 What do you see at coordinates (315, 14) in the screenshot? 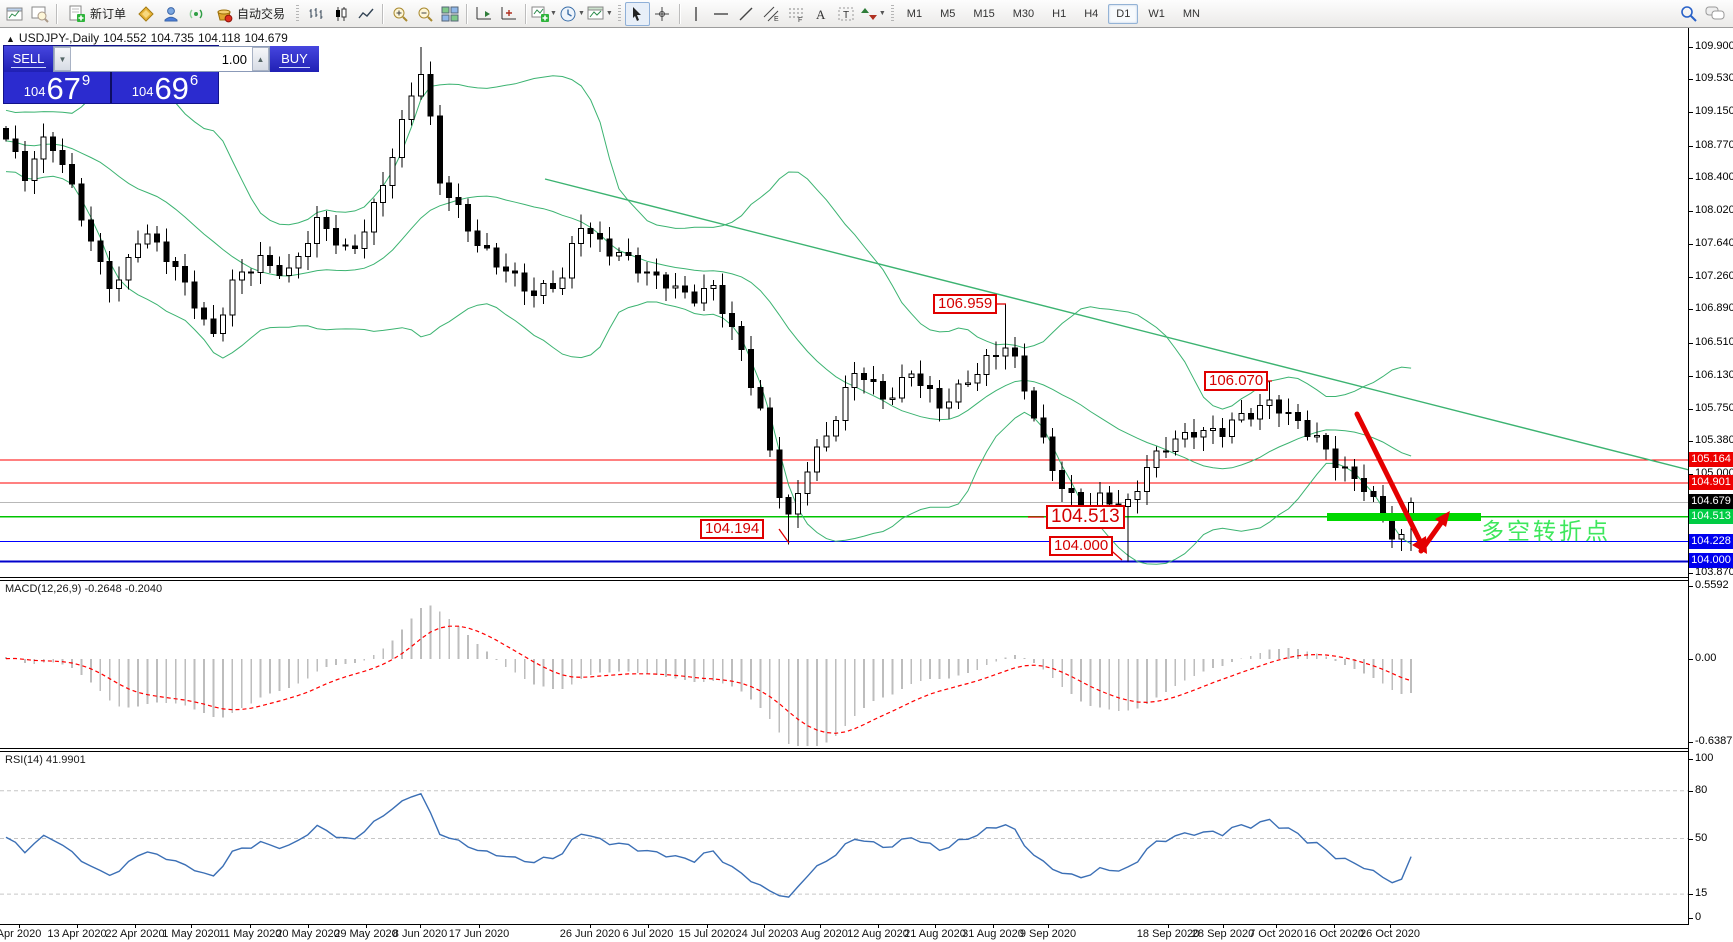
I see `bar-chart-mode-button` at bounding box center [315, 14].